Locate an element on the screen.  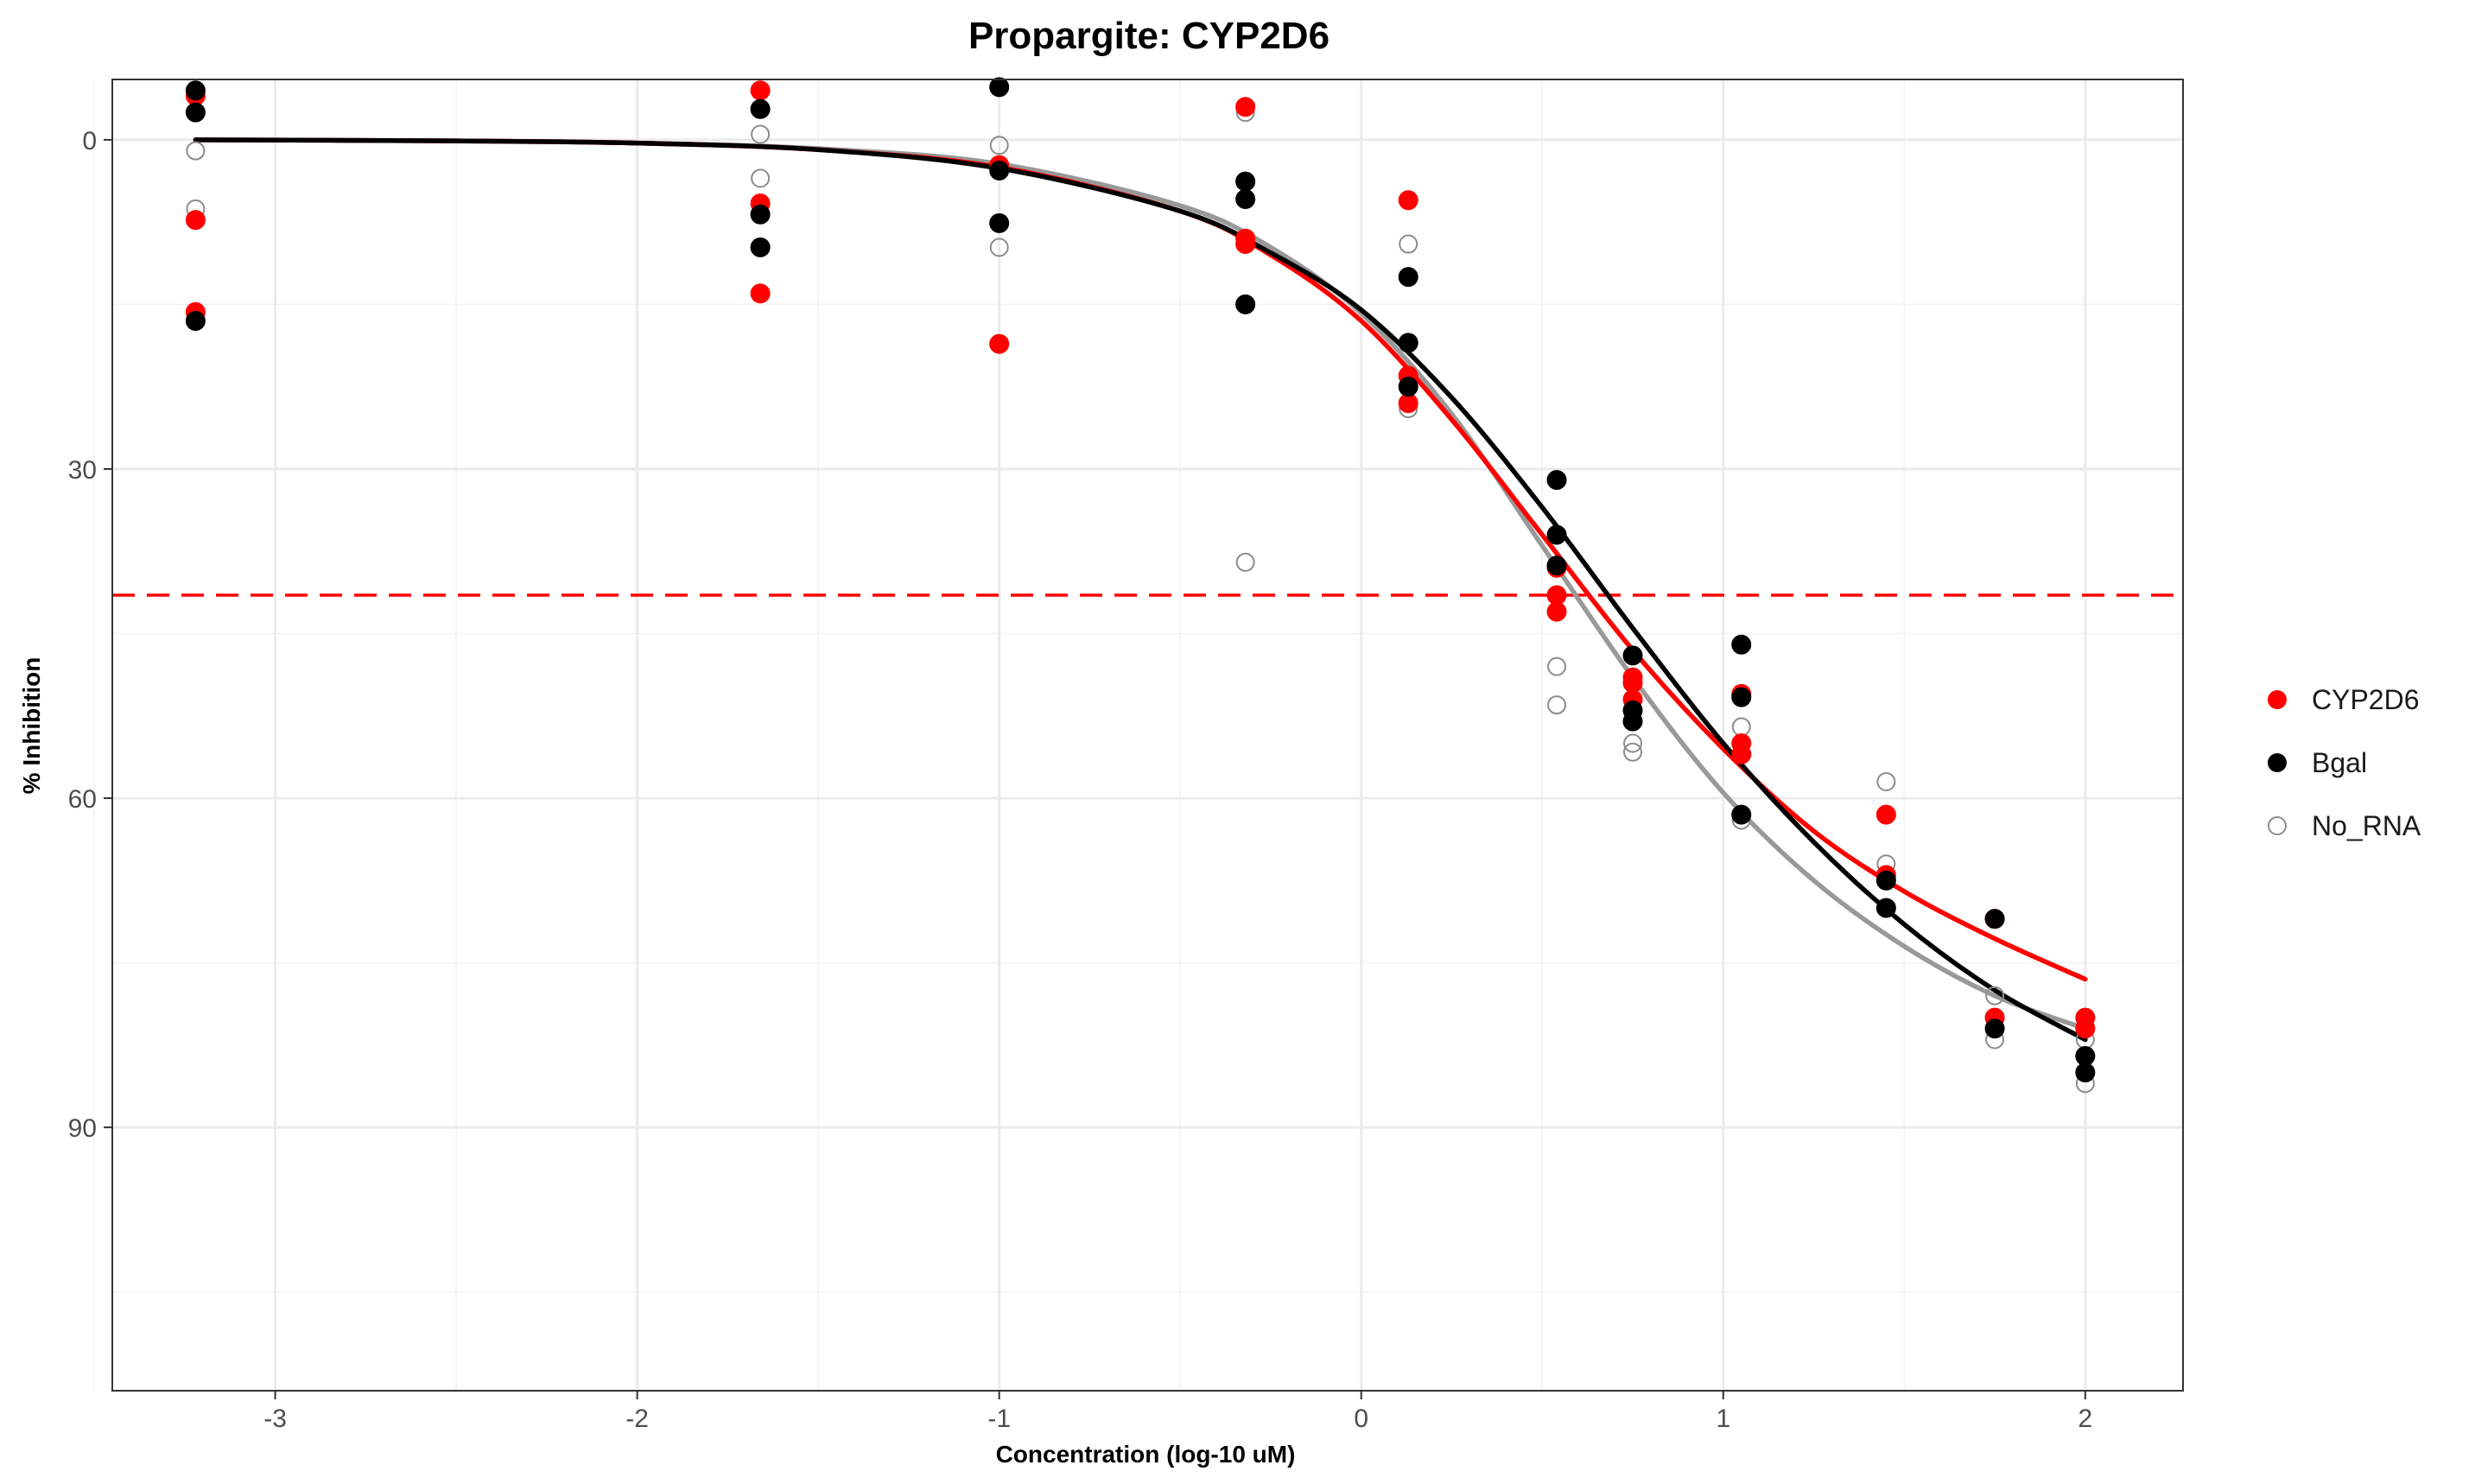
y-tick-label: 30 is located at coordinates (82, 470).